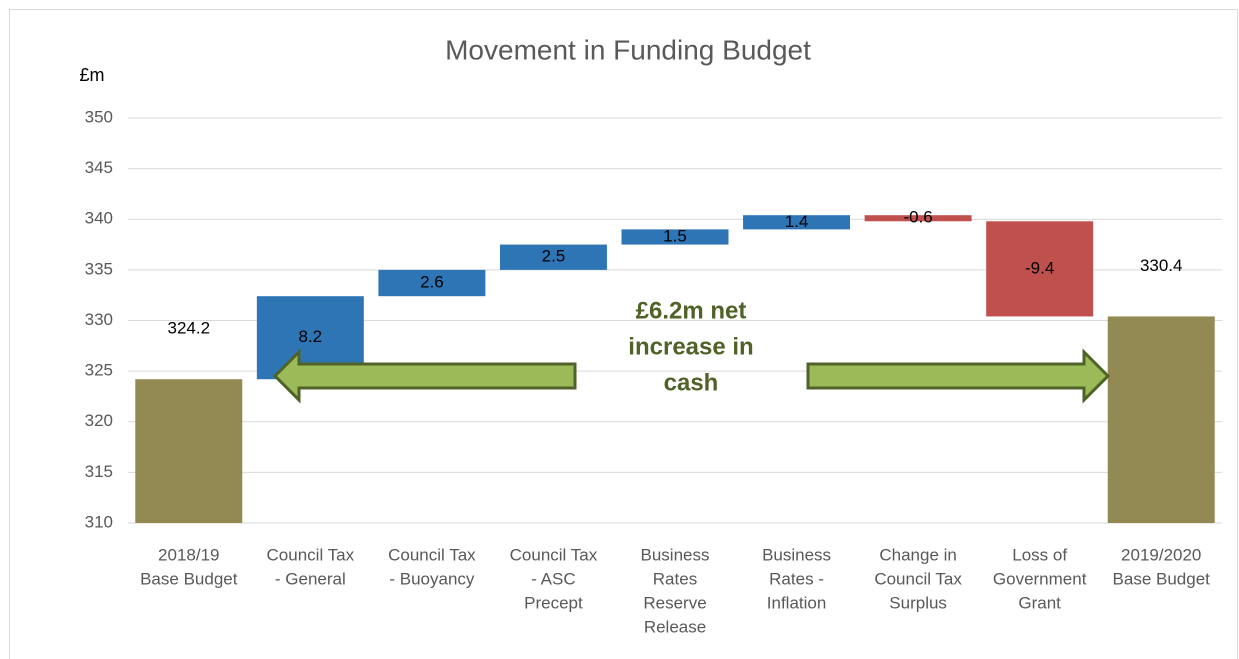 The height and width of the screenshot is (659, 1239). I want to click on data-label: 2.5, so click(554, 256).